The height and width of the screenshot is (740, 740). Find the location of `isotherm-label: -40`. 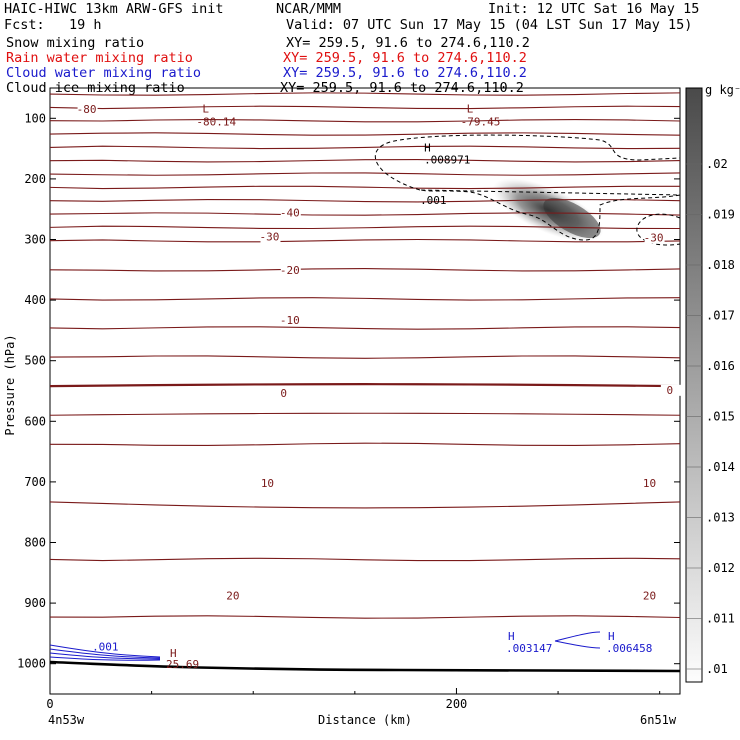

isotherm-label: -40 is located at coordinates (290, 212).